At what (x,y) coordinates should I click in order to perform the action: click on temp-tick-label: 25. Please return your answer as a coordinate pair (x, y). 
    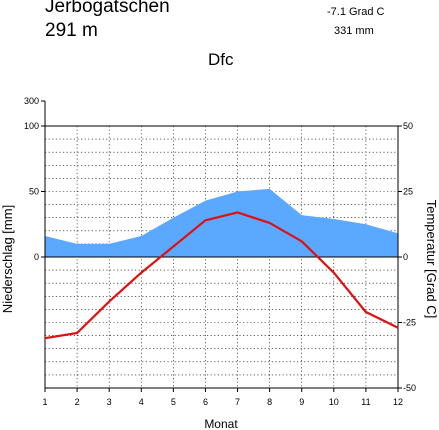
    Looking at the image, I should click on (408, 192).